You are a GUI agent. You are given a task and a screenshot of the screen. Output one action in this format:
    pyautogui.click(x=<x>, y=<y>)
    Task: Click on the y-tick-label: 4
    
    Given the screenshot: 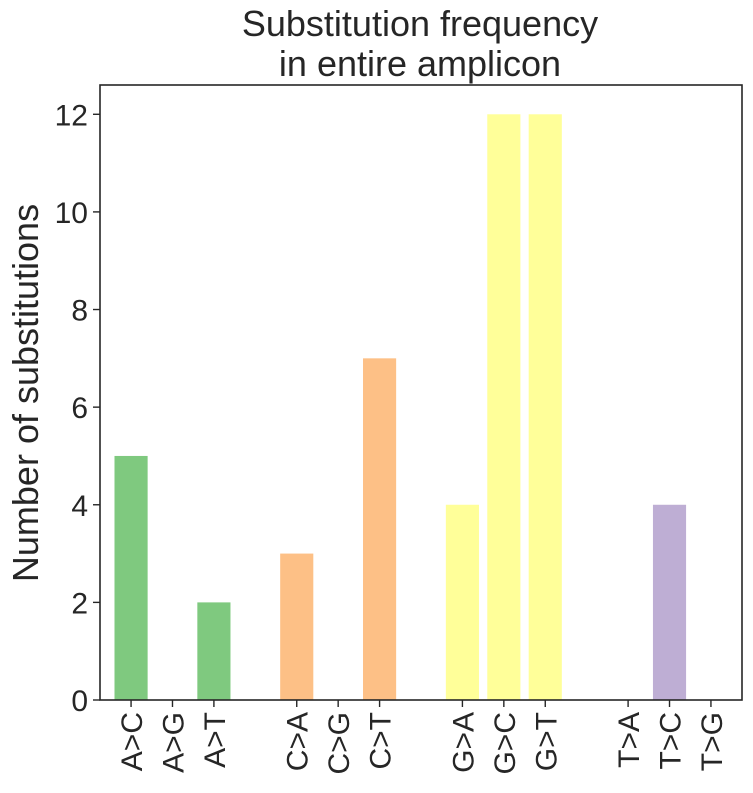 What is the action you would take?
    pyautogui.click(x=79, y=506)
    